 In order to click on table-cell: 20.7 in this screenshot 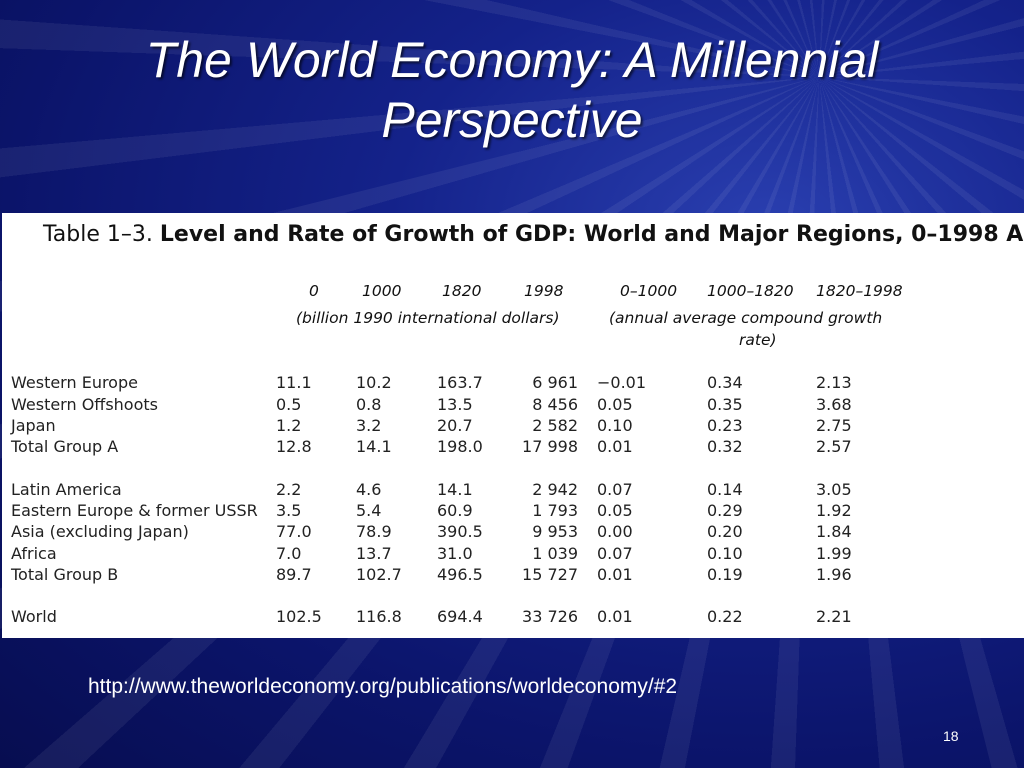, I will do `click(455, 425)`.